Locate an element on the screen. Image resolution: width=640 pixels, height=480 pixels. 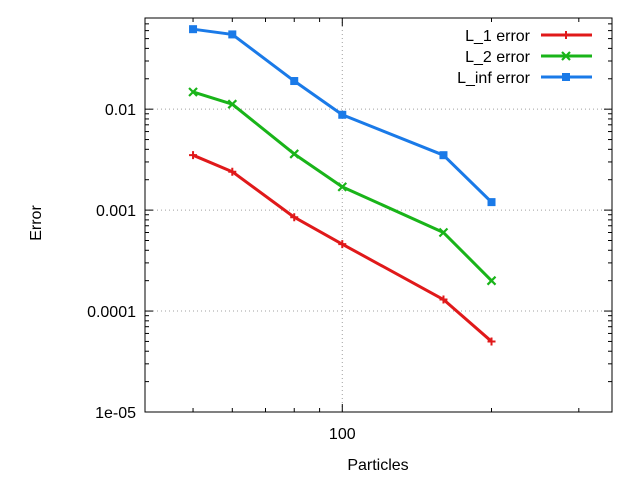
legend-entry-l-inf-error: L_inf error is located at coordinates (524, 78).